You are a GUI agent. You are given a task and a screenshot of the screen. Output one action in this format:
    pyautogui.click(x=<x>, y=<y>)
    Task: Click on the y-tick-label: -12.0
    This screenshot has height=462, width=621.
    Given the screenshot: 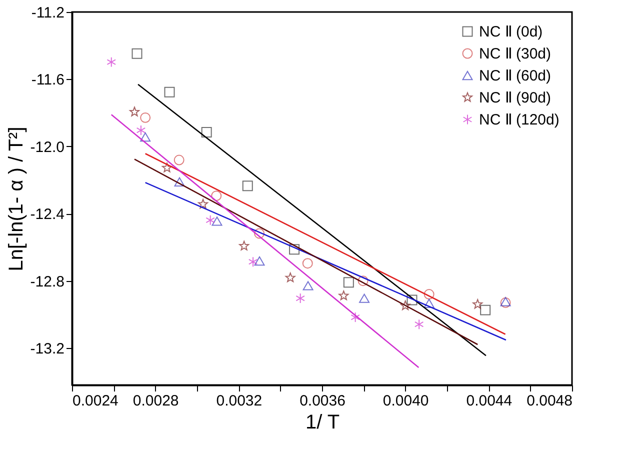 What is the action you would take?
    pyautogui.click(x=47, y=147)
    